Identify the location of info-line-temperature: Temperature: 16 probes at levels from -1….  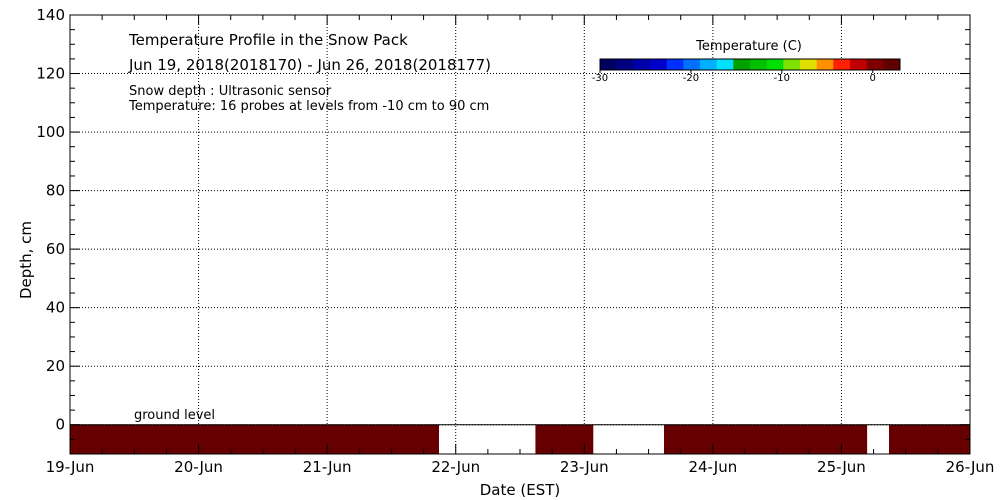
(308, 106).